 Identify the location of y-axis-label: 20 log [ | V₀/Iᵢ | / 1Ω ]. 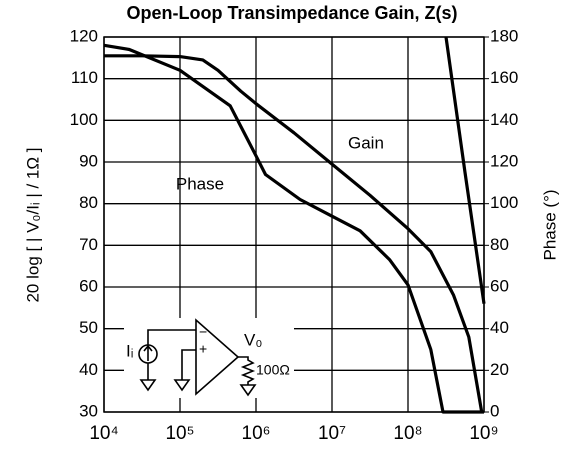
(32, 224).